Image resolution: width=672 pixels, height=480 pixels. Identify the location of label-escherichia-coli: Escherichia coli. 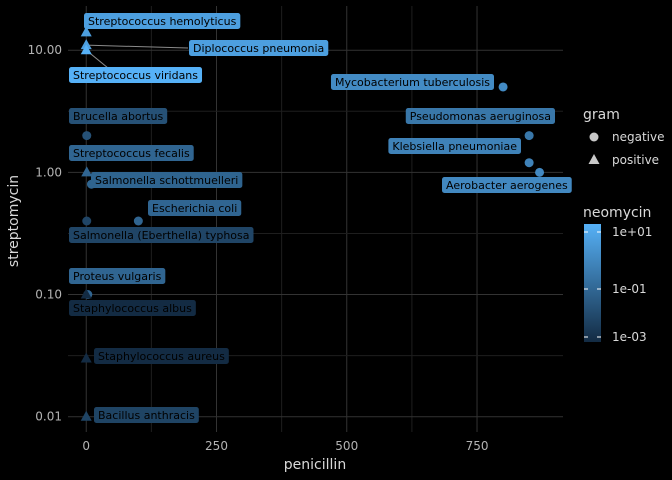
(195, 208).